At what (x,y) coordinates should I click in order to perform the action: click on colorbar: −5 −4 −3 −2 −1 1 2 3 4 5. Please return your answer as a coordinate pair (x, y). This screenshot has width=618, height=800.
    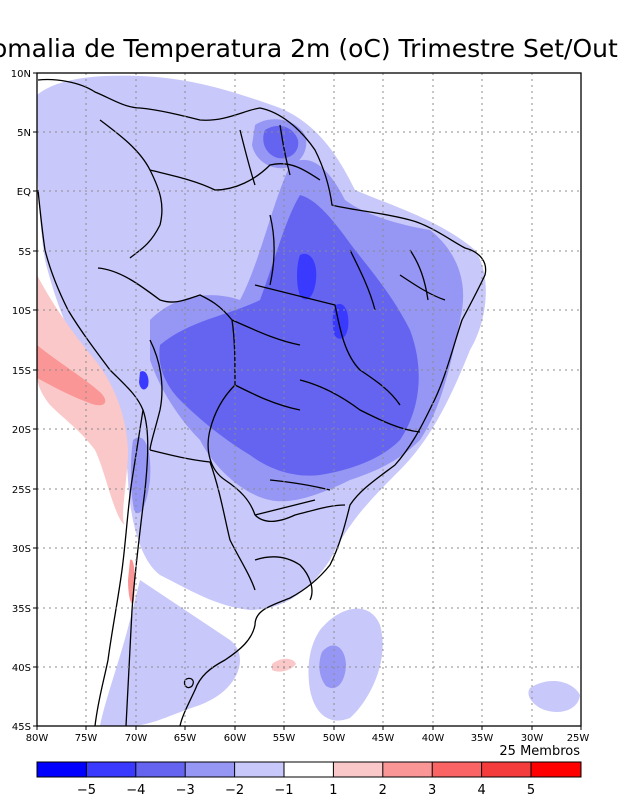
    Looking at the image, I should click on (309, 779).